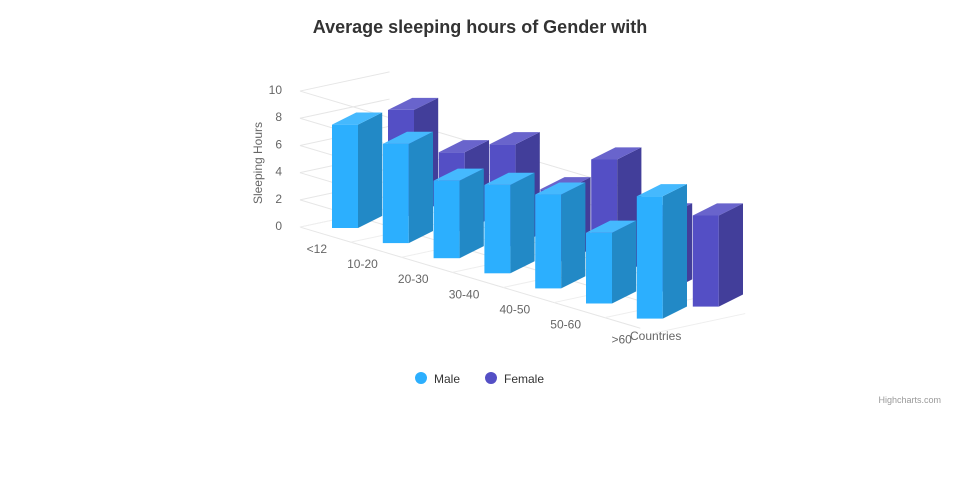 The image size is (960, 500). What do you see at coordinates (565, 325) in the screenshot?
I see `x-tick-label: 50-60` at bounding box center [565, 325].